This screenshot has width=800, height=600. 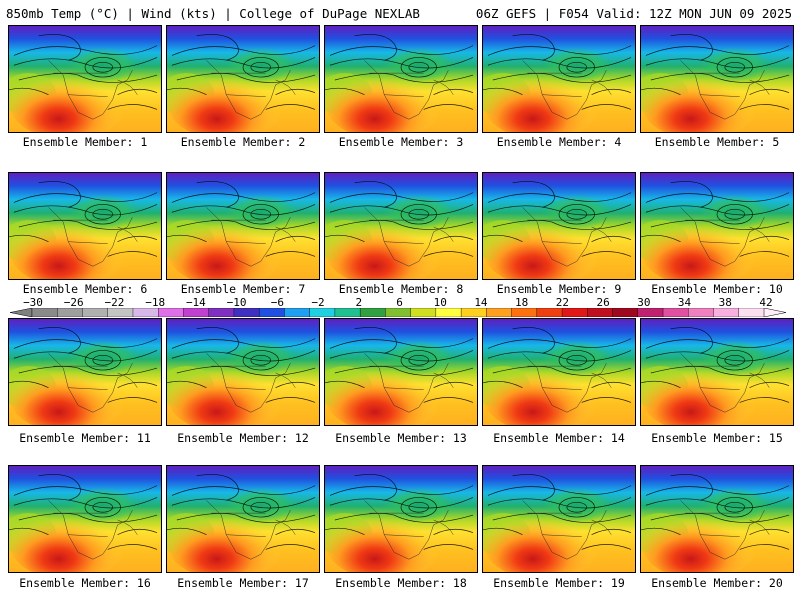 I want to click on colorbar-max-arrow, so click(x=774, y=312).